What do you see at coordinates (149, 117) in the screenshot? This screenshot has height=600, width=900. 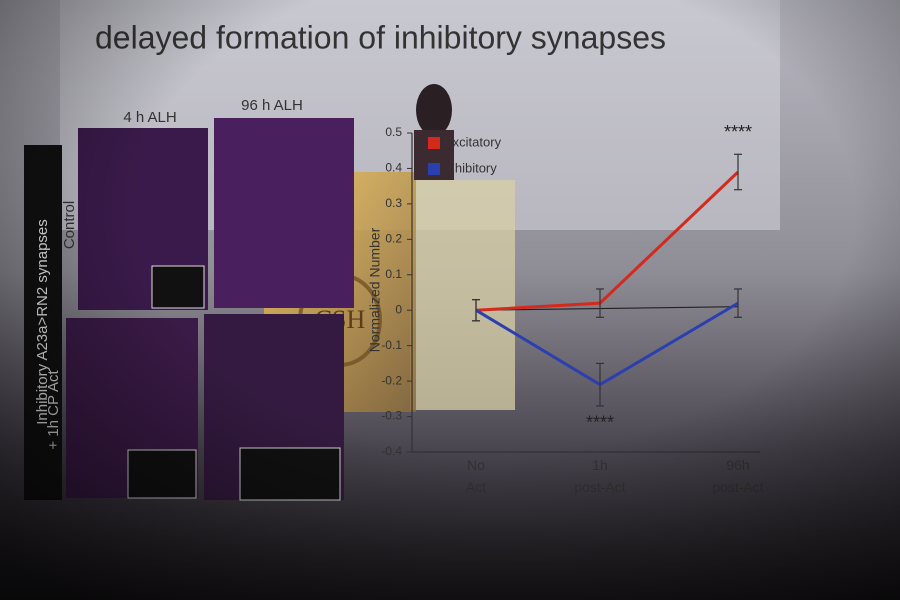 I see `column-label: 4 h ALH` at bounding box center [149, 117].